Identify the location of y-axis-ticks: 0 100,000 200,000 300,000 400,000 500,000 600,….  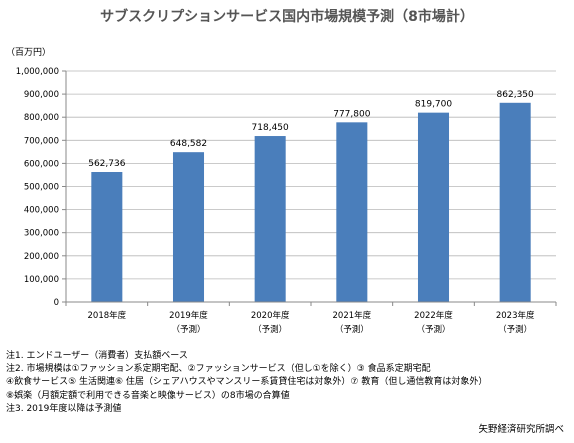
(41, 187).